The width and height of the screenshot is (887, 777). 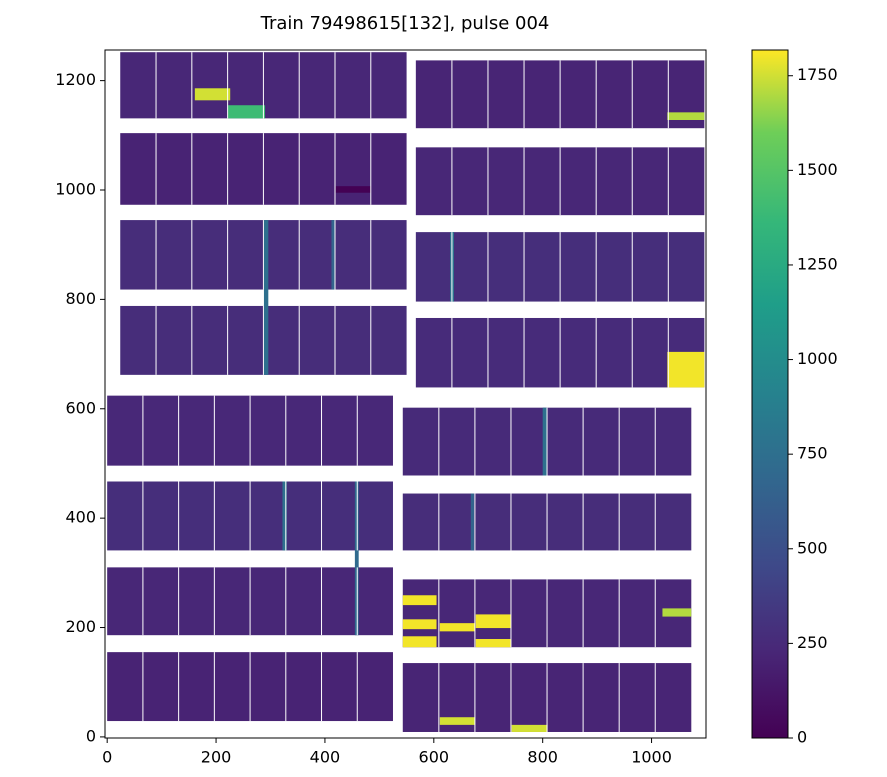 I want to click on y-tick-label: 1200, so click(x=75, y=79).